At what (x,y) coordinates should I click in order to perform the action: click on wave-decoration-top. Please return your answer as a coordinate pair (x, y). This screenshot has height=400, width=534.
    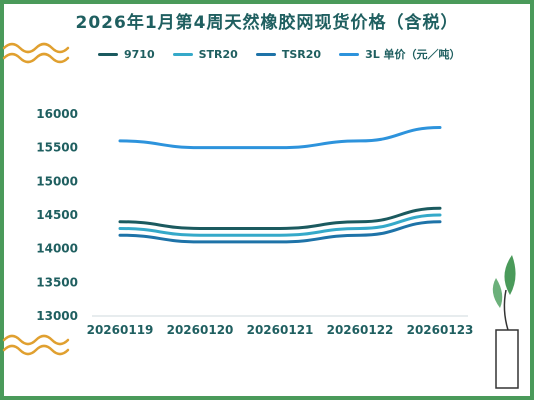
    Looking at the image, I should click on (36, 53).